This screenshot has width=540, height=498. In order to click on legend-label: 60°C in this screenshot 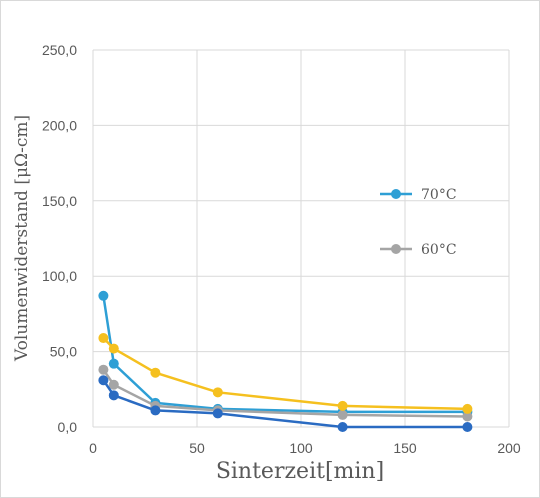, I will do `click(439, 250)`.